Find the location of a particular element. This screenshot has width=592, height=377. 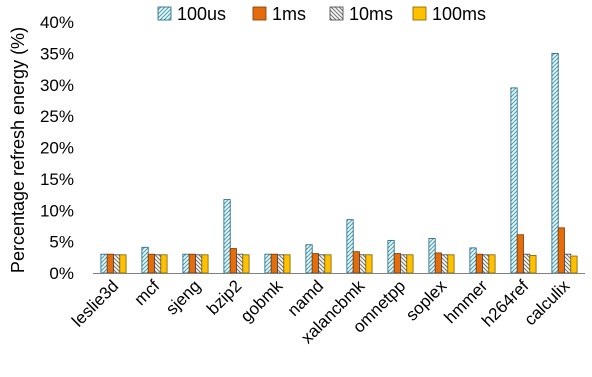

bar-1ms-h264ref is located at coordinates (520, 254).